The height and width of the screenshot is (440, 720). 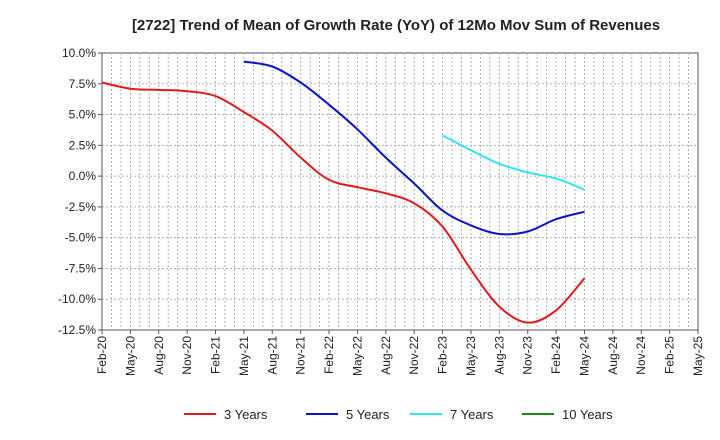 What do you see at coordinates (472, 414) in the screenshot?
I see `legend-label: 7 Years` at bounding box center [472, 414].